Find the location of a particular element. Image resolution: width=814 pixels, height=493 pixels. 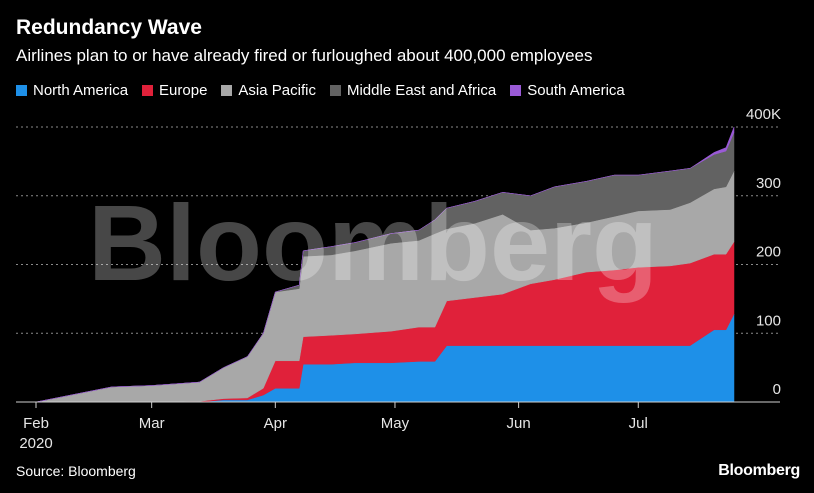

legend-swatch-asia-pacific is located at coordinates (227, 90).